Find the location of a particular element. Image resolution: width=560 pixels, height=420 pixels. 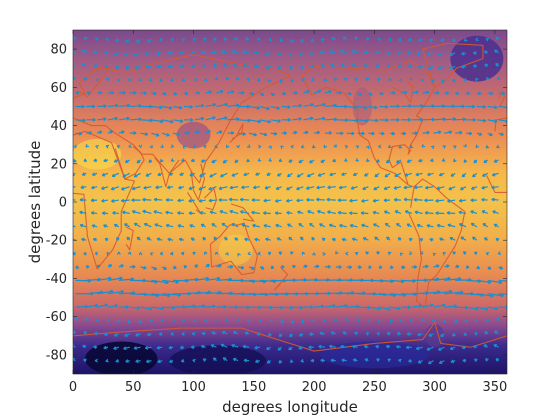

coastline-australia is located at coordinates (234, 249).